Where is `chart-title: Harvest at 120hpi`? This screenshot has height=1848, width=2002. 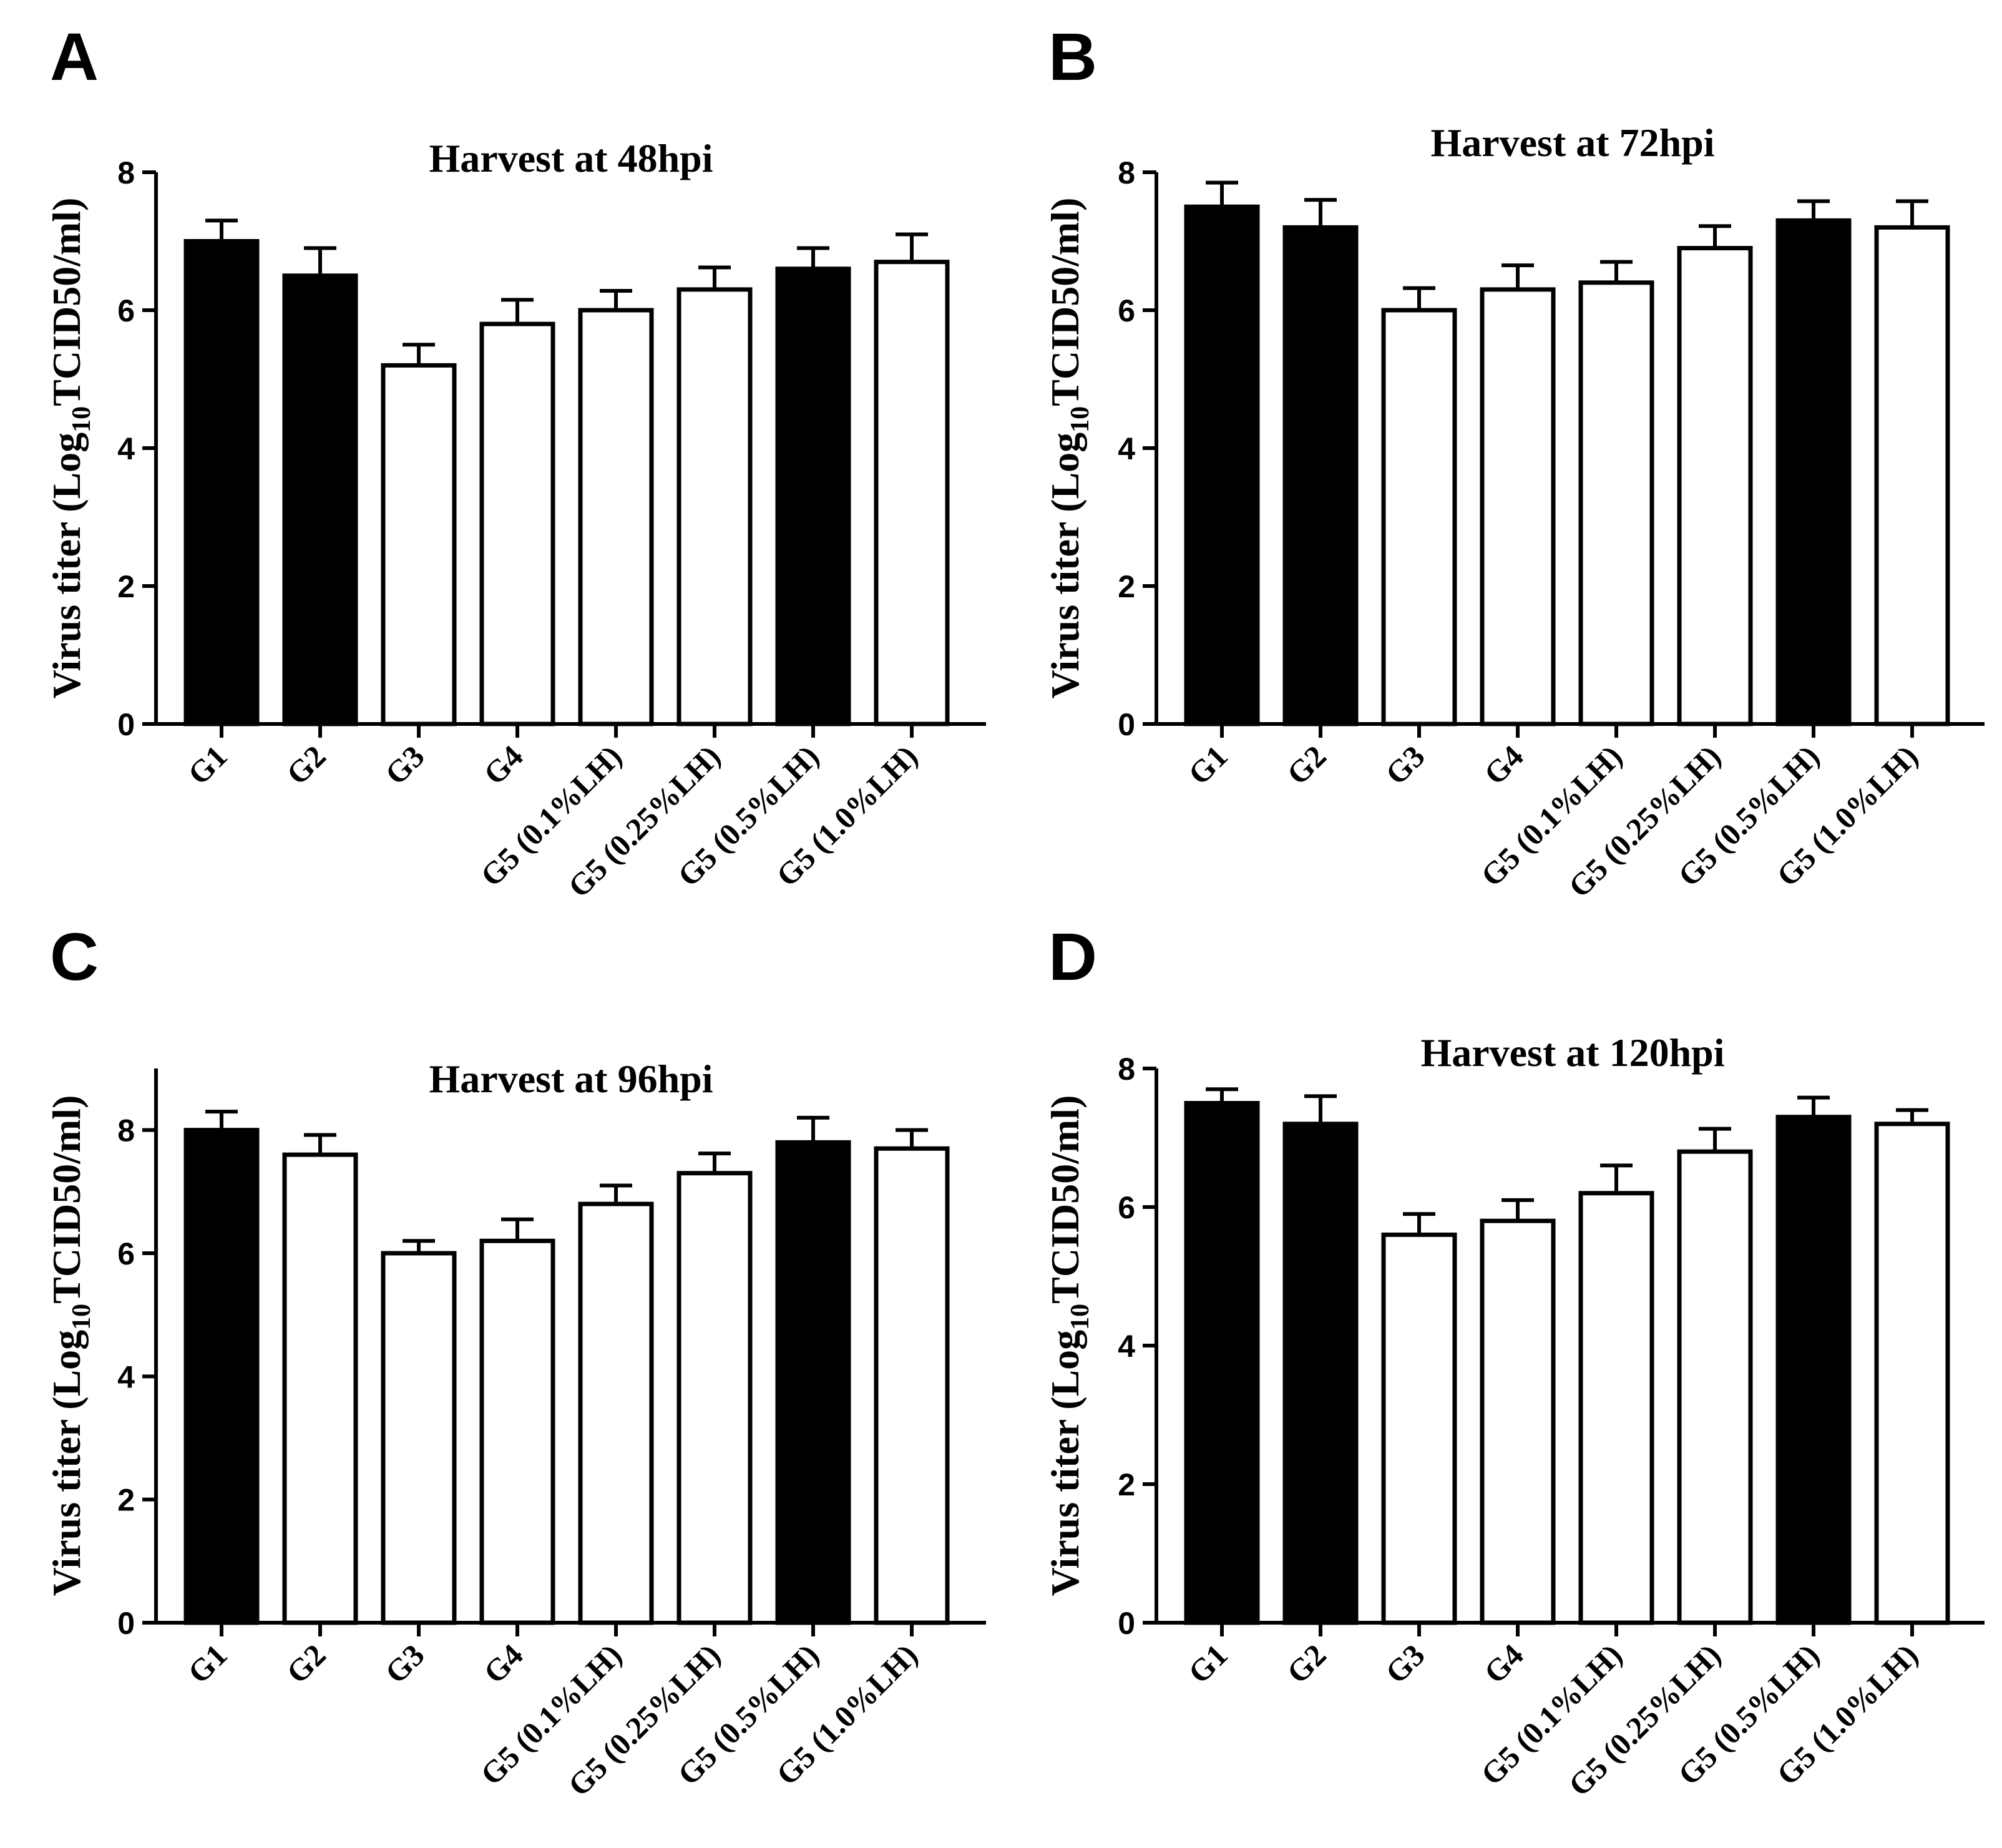 chart-title: Harvest at 120hpi is located at coordinates (1572, 1052).